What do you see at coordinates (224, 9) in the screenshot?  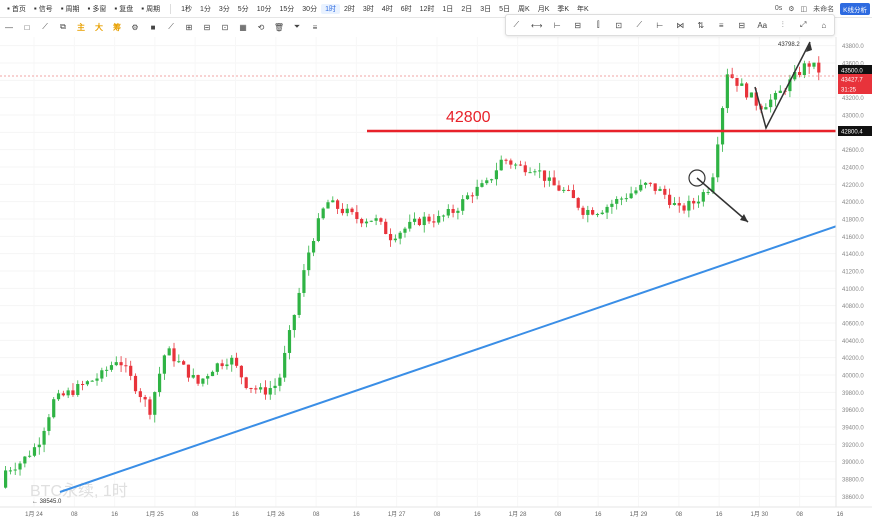 I see `interval-2: 3分` at bounding box center [224, 9].